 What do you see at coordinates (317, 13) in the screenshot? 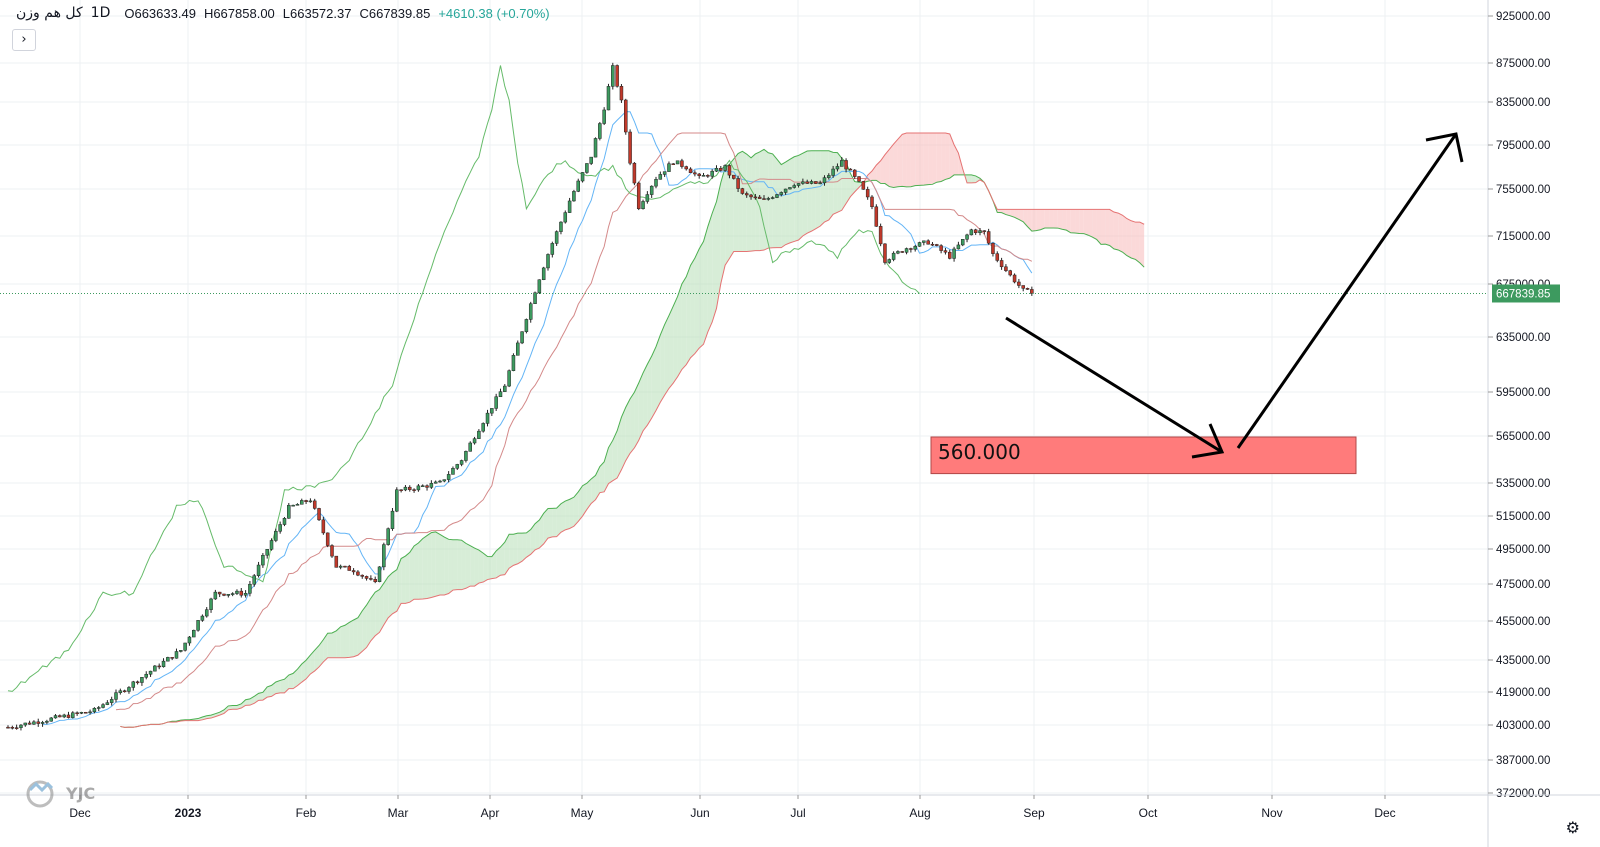
I see `low-value: L663572.37` at bounding box center [317, 13].